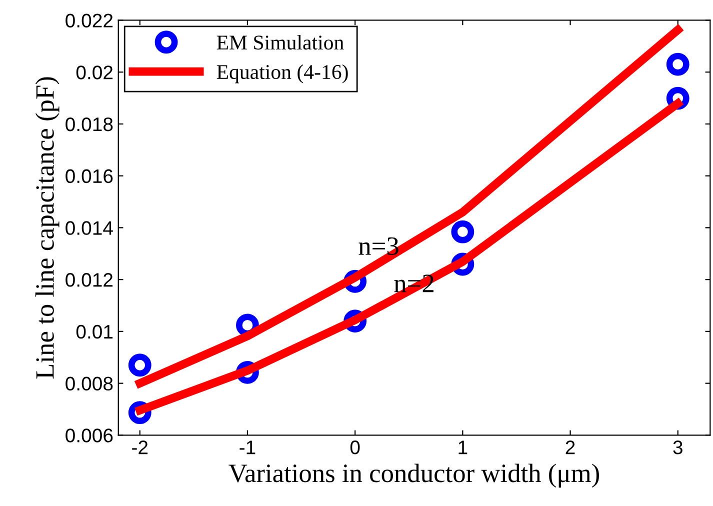  Describe the element at coordinates (89, 21) in the screenshot. I see `y-tick-label: 0.022` at that location.